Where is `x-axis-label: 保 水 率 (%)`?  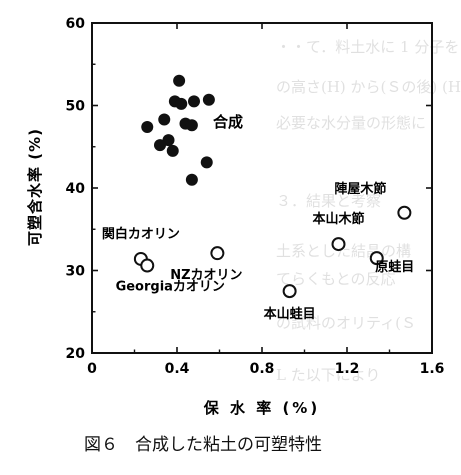 x-axis-label: 保 水 率 (%) is located at coordinates (261, 408).